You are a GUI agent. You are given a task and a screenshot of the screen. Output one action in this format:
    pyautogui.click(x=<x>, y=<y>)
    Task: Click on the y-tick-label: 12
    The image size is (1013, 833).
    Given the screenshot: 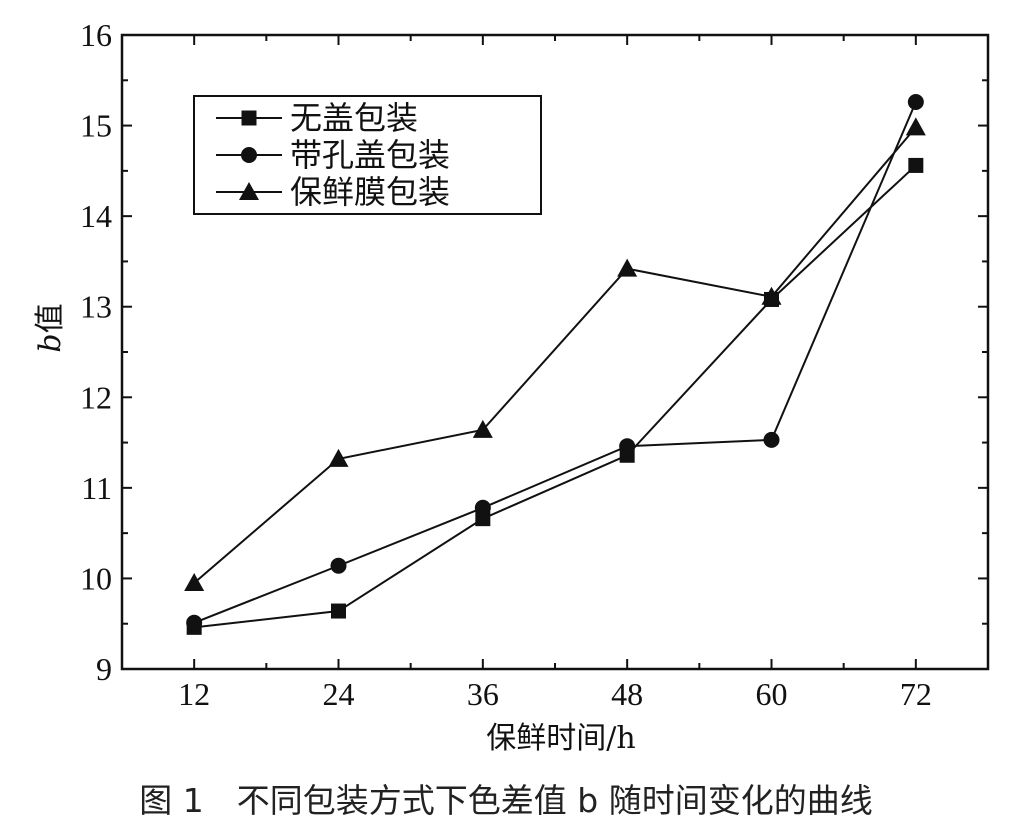 What is the action you would take?
    pyautogui.click(x=96, y=397)
    